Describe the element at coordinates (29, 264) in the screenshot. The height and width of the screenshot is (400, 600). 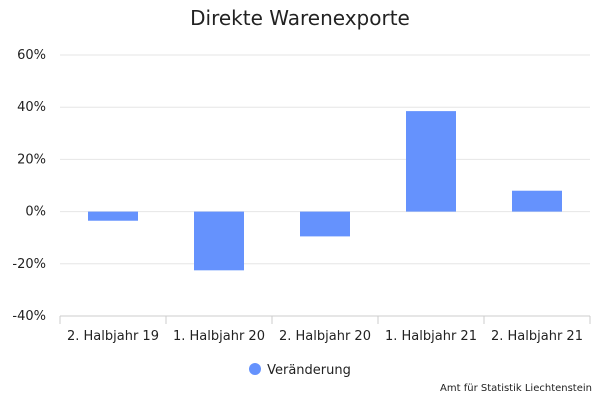
I see `y-tick-label: -20%` at that location.